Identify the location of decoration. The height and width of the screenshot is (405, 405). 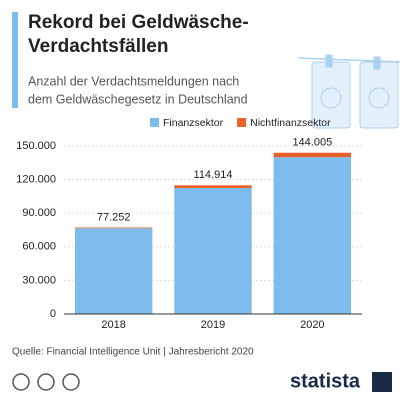
(349, 91).